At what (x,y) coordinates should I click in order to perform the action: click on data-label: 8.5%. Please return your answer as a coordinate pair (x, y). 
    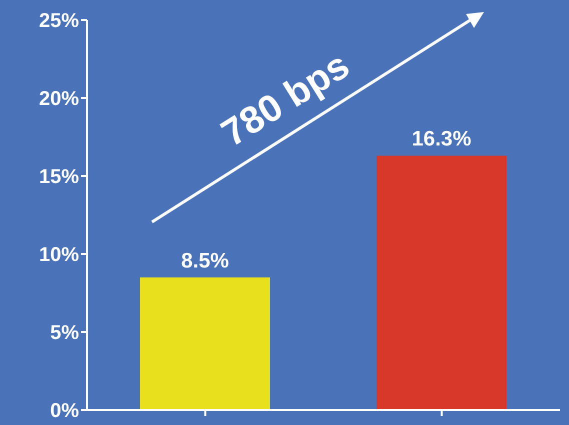
    Looking at the image, I should click on (205, 260).